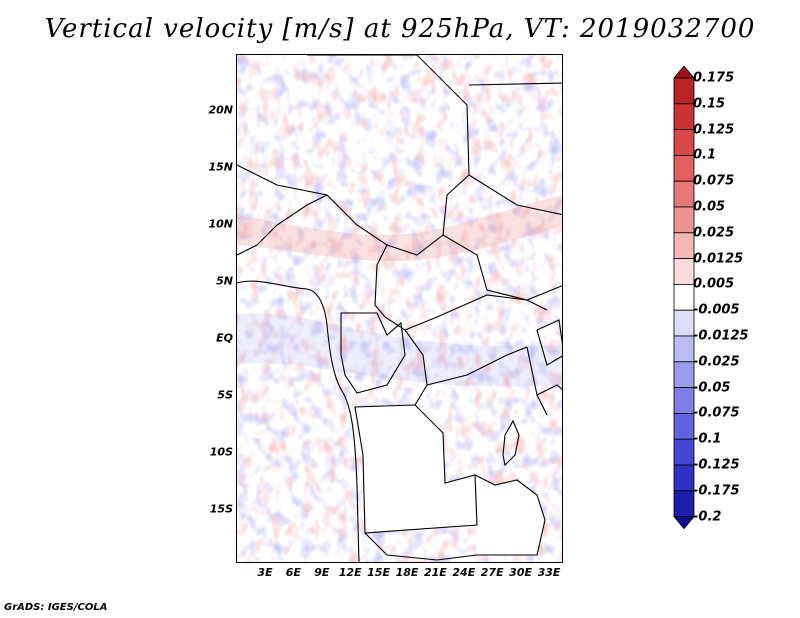 Image resolution: width=800 pixels, height=618 pixels. Describe the element at coordinates (350, 572) in the screenshot. I see `lon-label: 12E` at that location.